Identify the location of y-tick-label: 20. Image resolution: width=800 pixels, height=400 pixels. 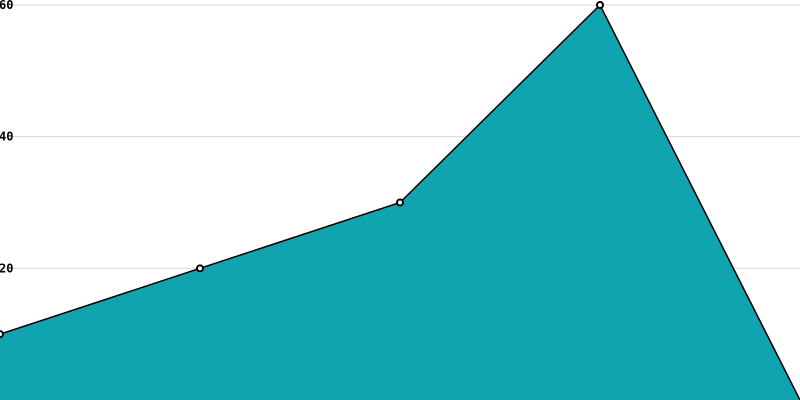
(6, 268).